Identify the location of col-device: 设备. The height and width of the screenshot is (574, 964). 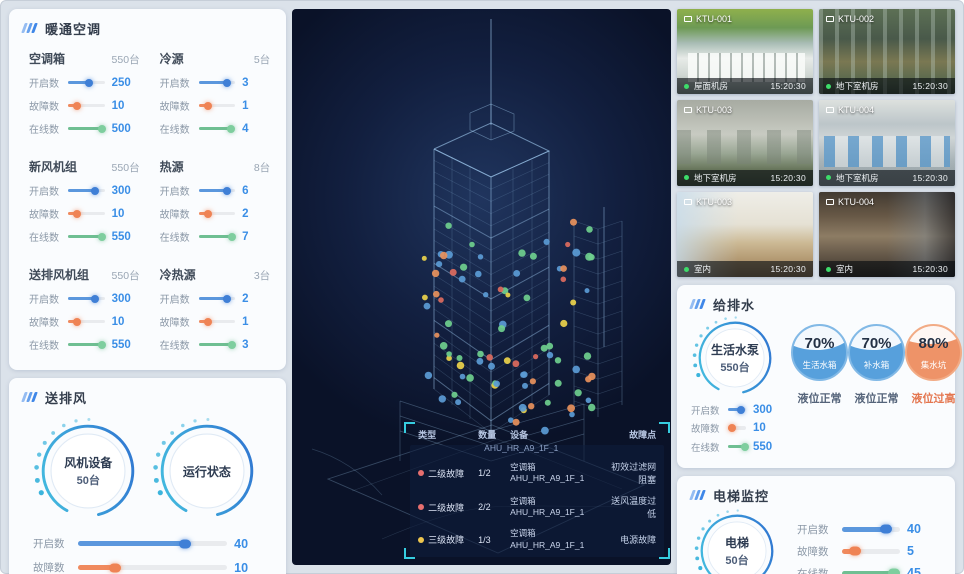
(519, 435).